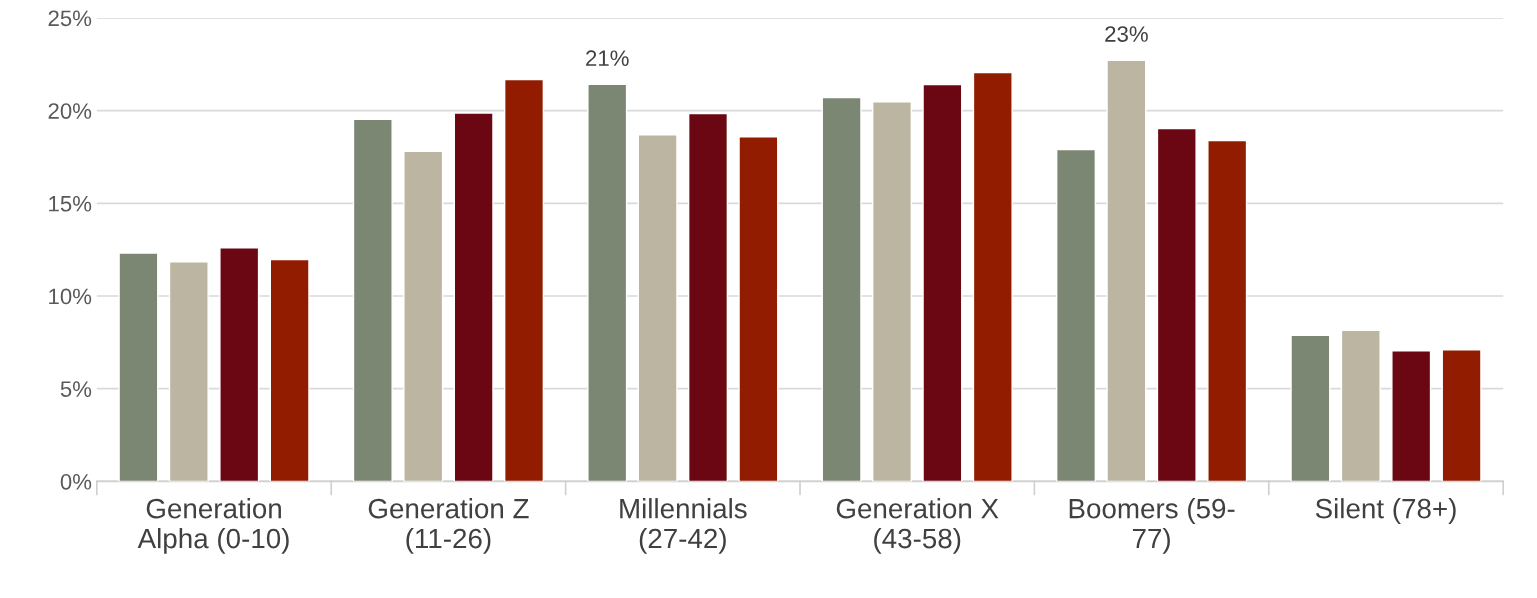 This screenshot has width=1537, height=598. I want to click on y-tick-label: 20%, so click(70, 111).